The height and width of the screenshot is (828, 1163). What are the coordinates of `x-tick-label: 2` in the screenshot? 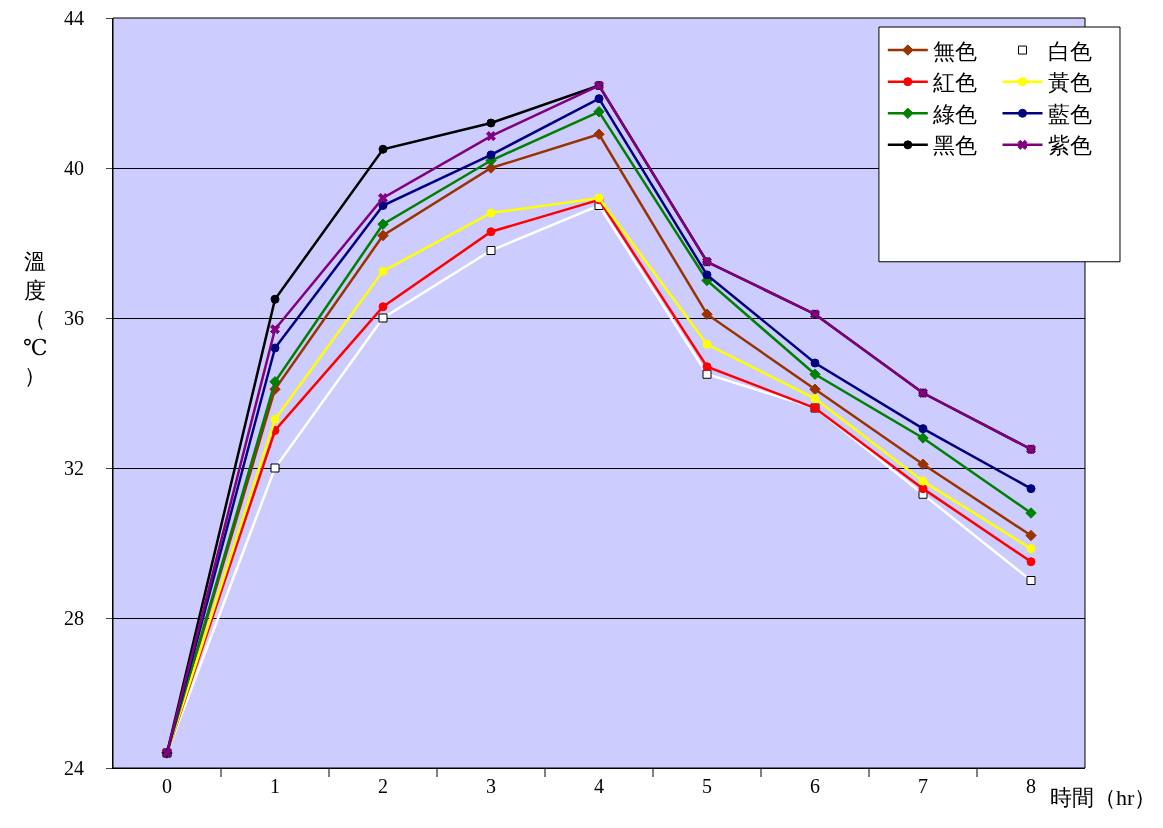 It's located at (383, 786).